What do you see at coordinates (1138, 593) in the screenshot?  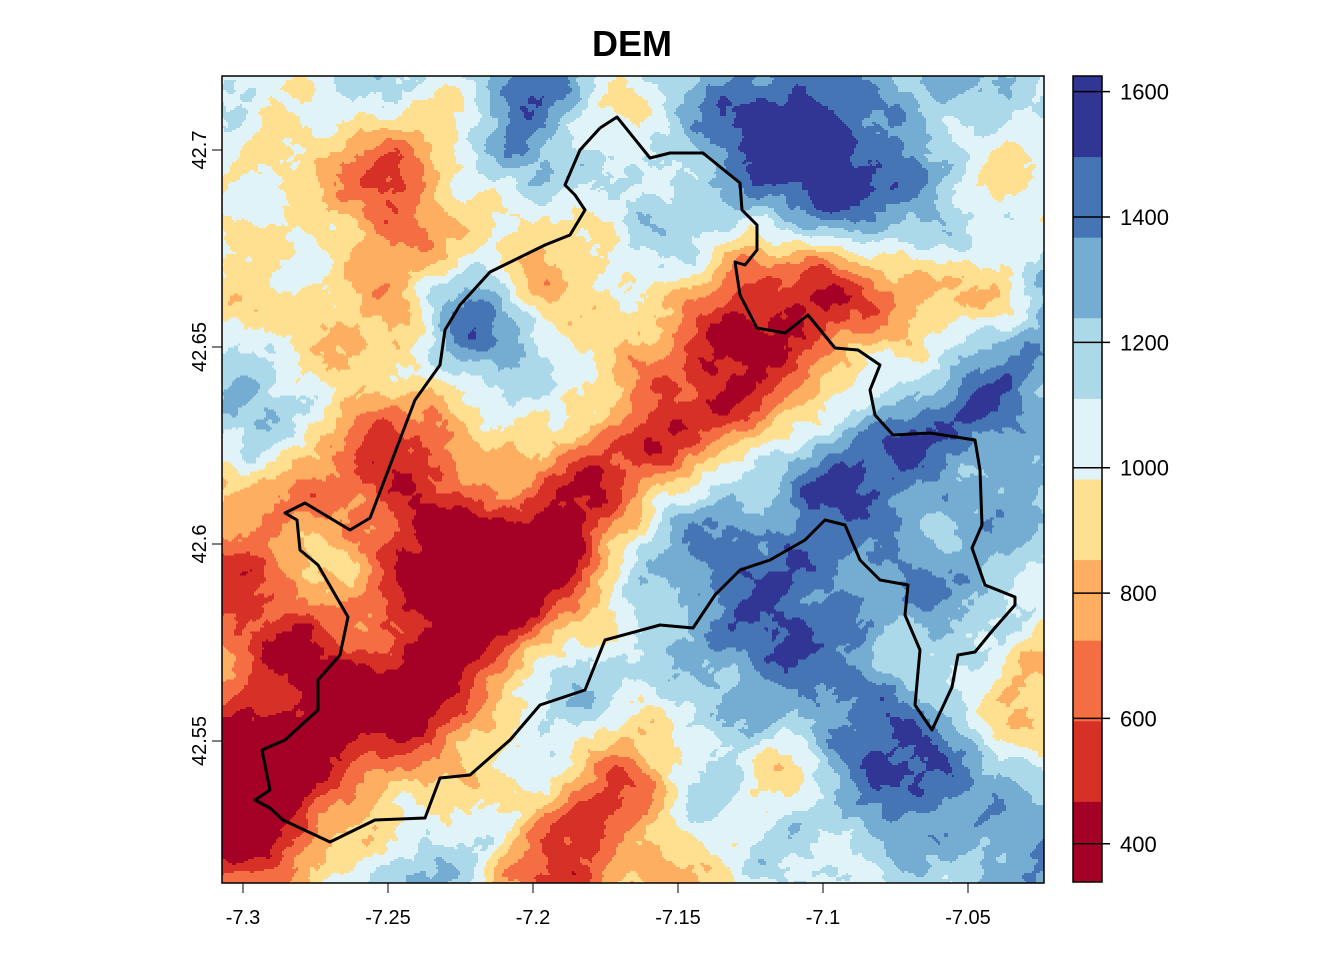 I see `legend-tick-label: 800` at bounding box center [1138, 593].